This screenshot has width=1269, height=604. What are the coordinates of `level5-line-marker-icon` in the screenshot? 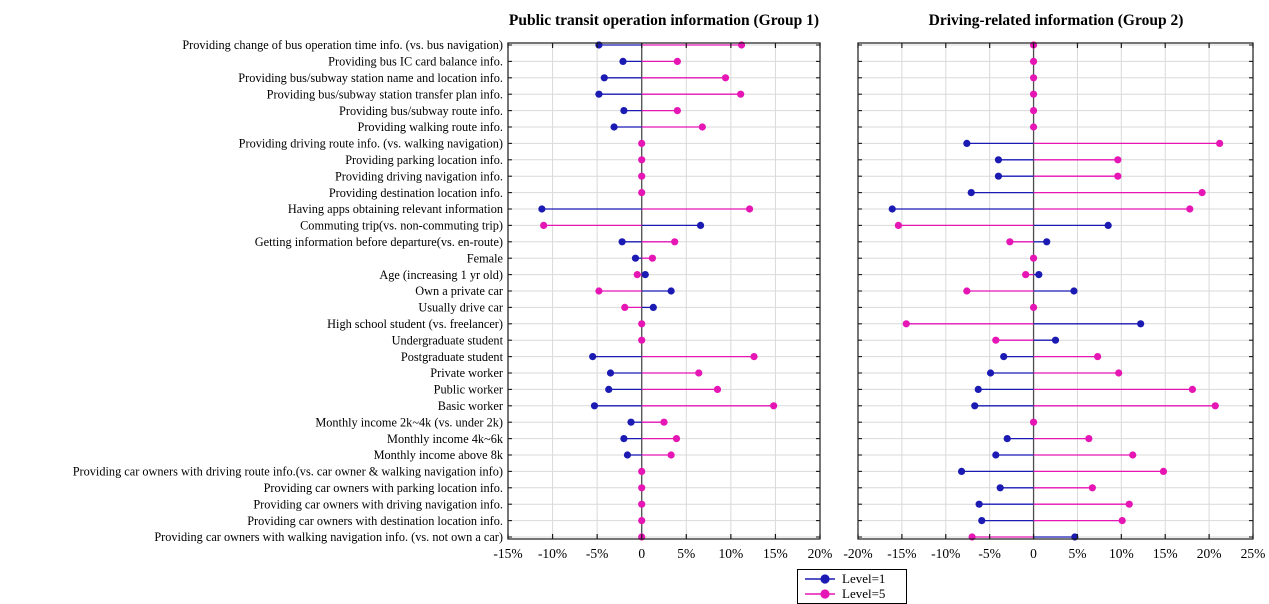 It's located at (820, 593).